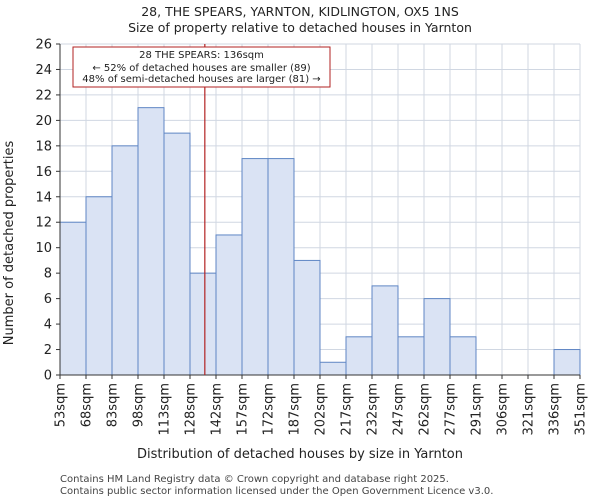  I want to click on x-tick-label: 202sqm, so click(321, 409).